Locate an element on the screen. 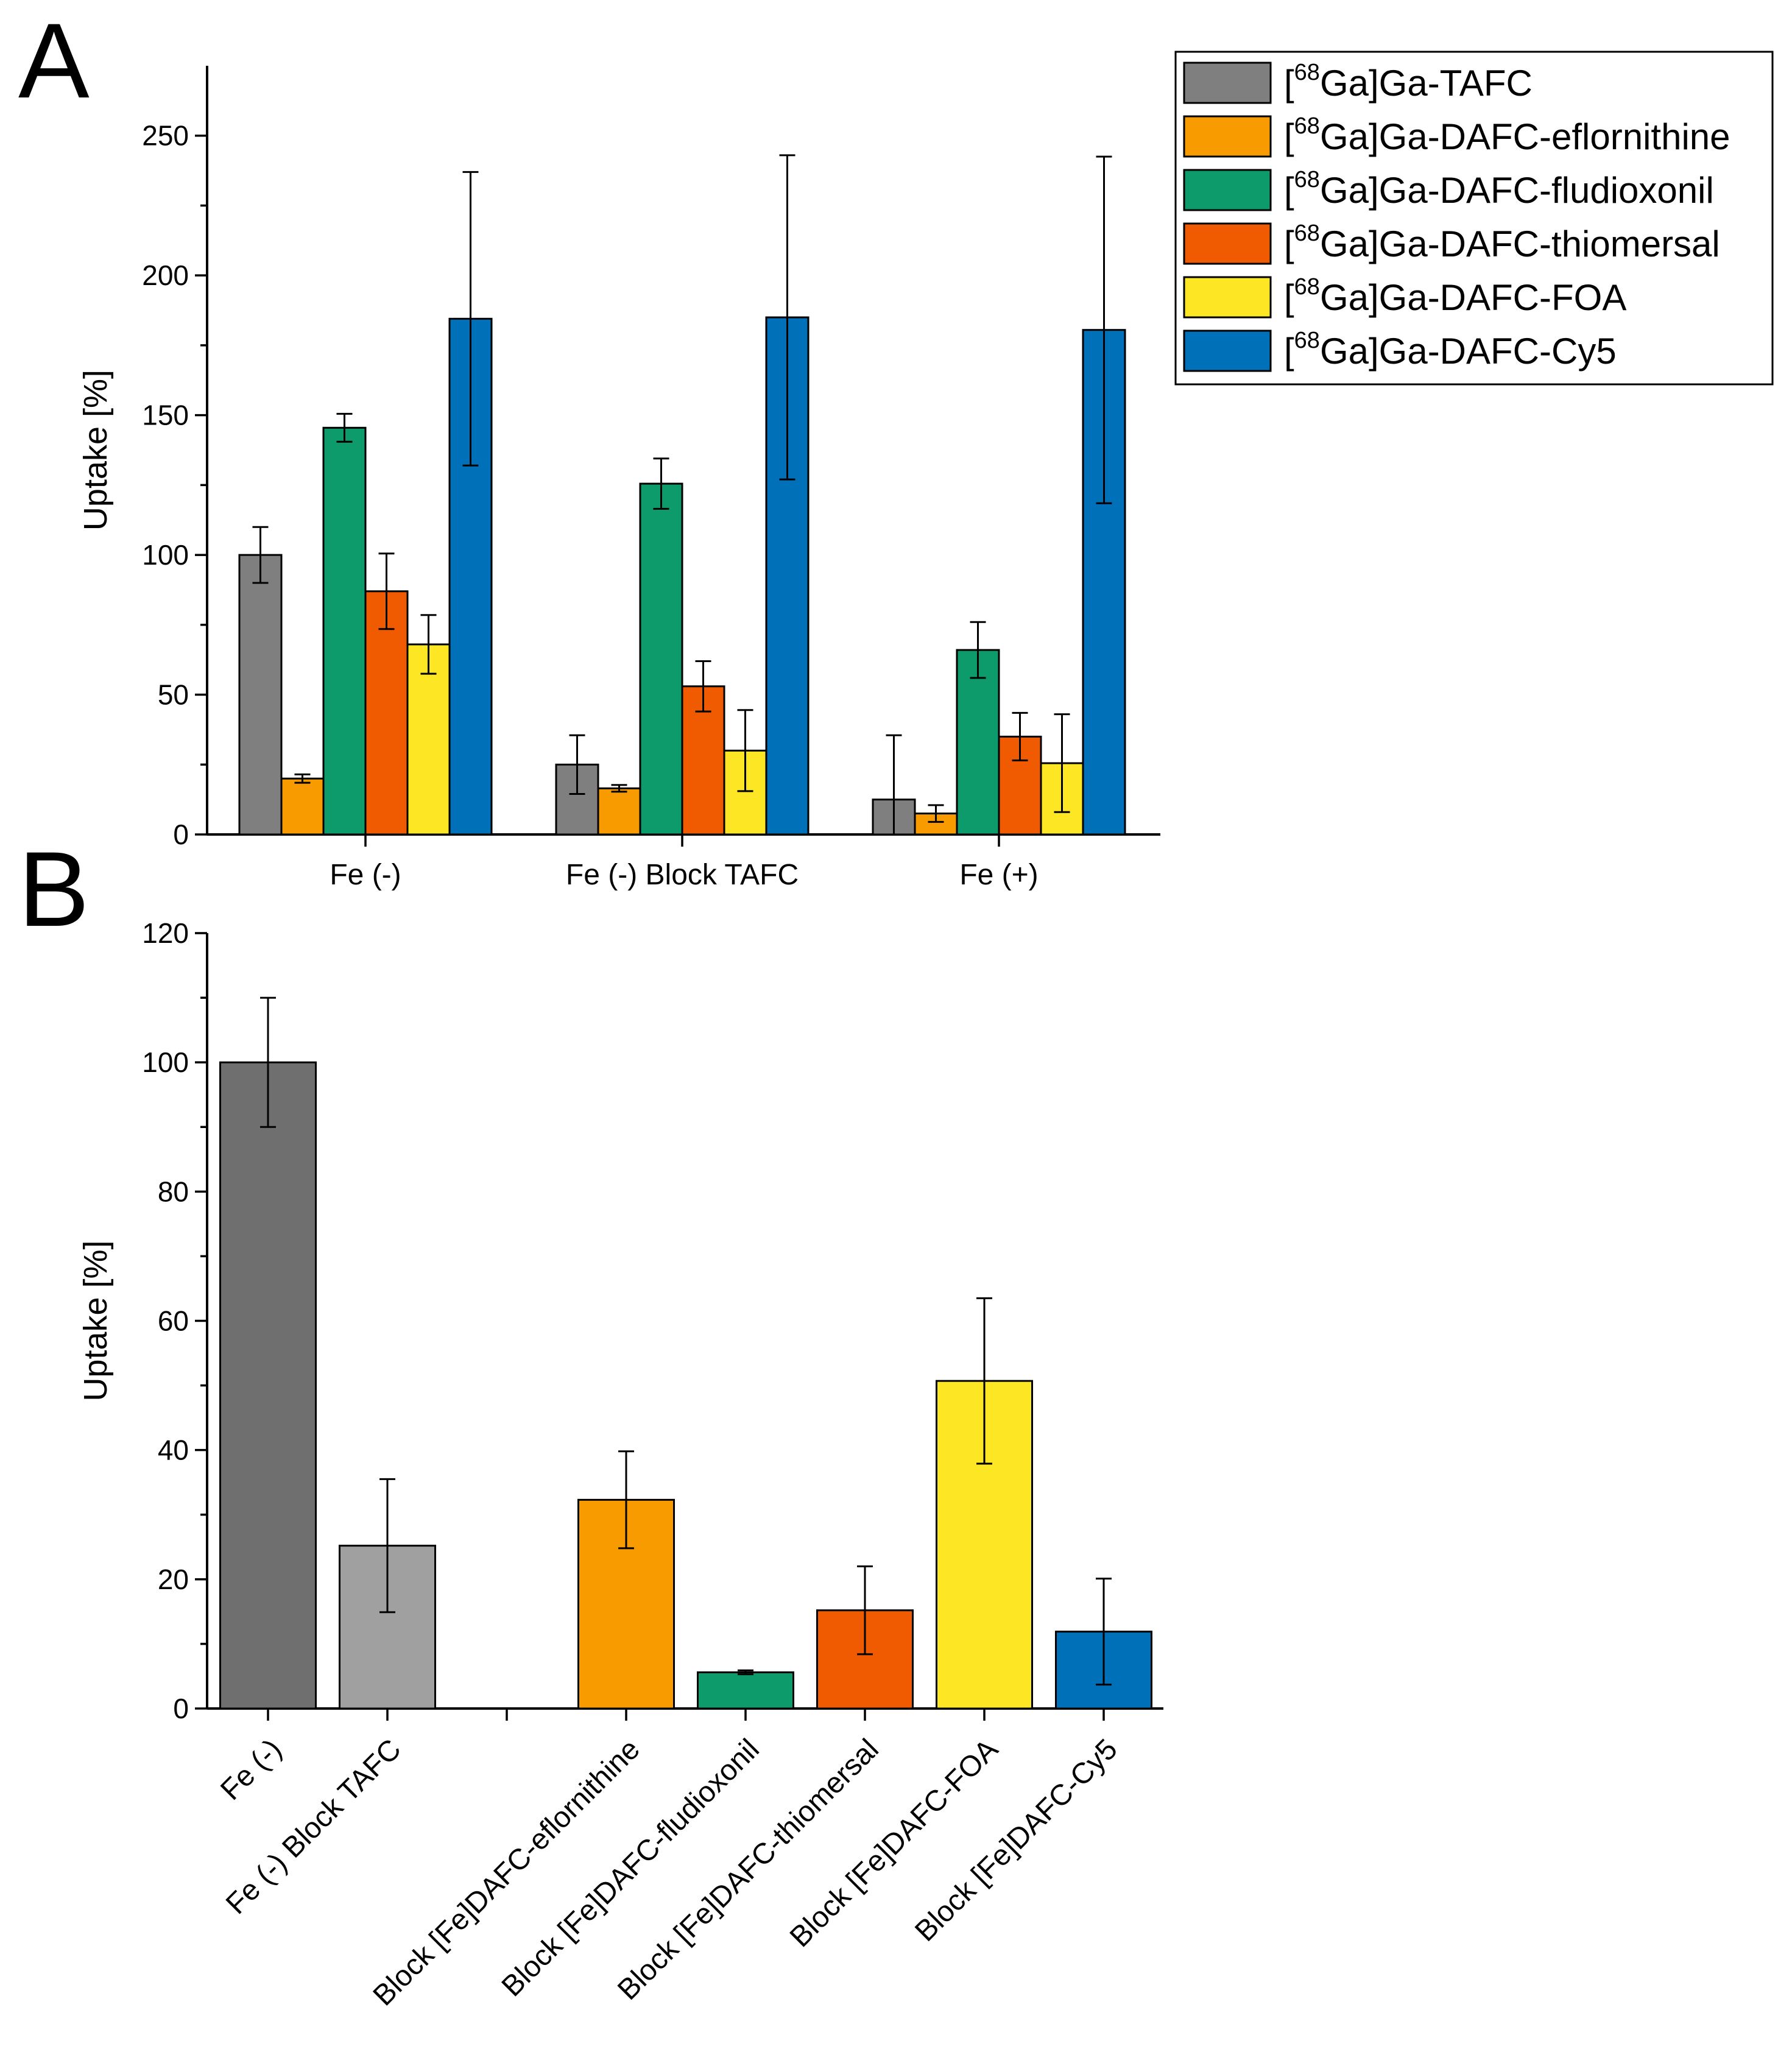  legend-label: [68Ga]Ga-DAFC-Cy5 is located at coordinates (1450, 350).